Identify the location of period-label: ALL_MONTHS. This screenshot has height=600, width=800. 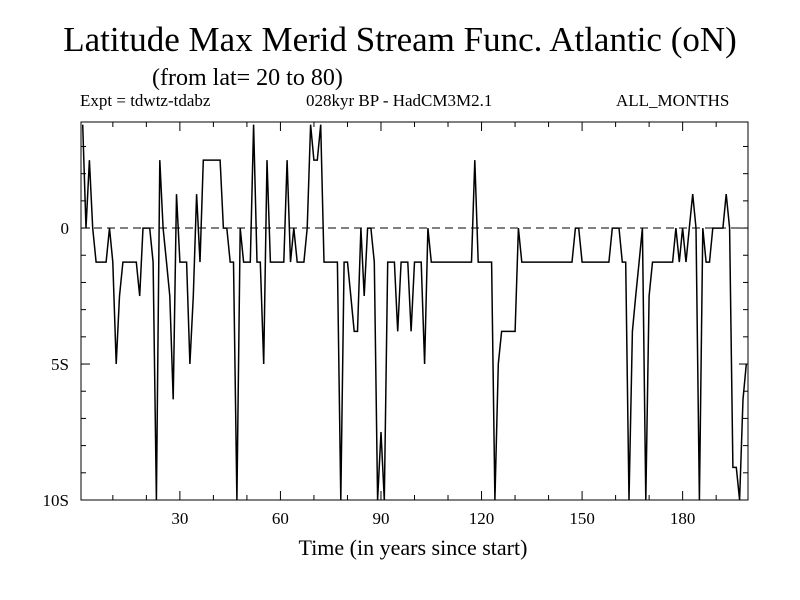
(673, 100).